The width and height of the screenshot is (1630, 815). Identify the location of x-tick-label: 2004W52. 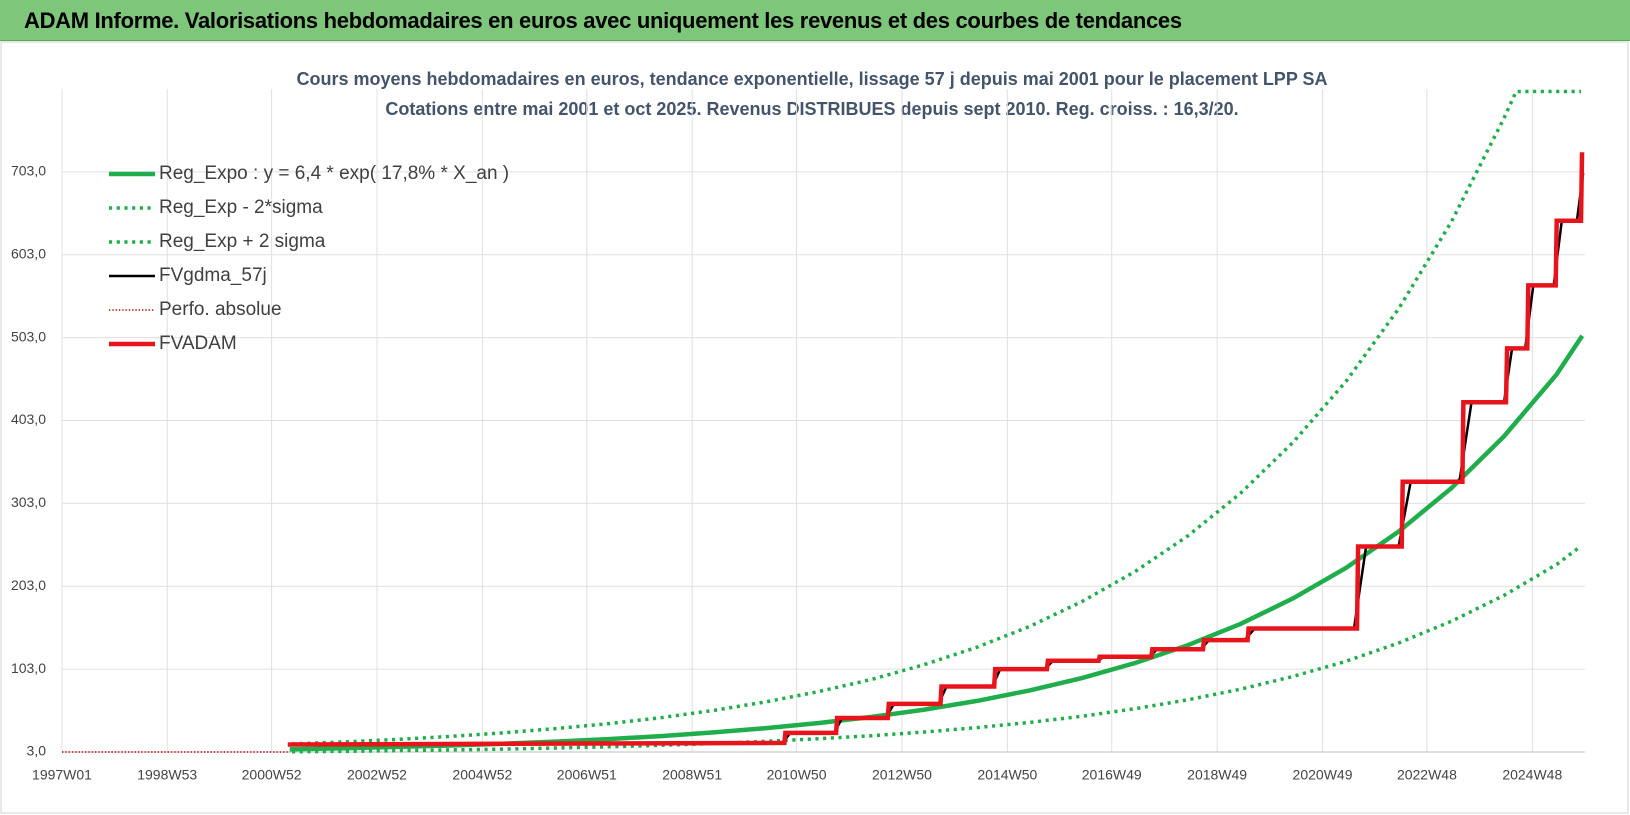
(482, 775).